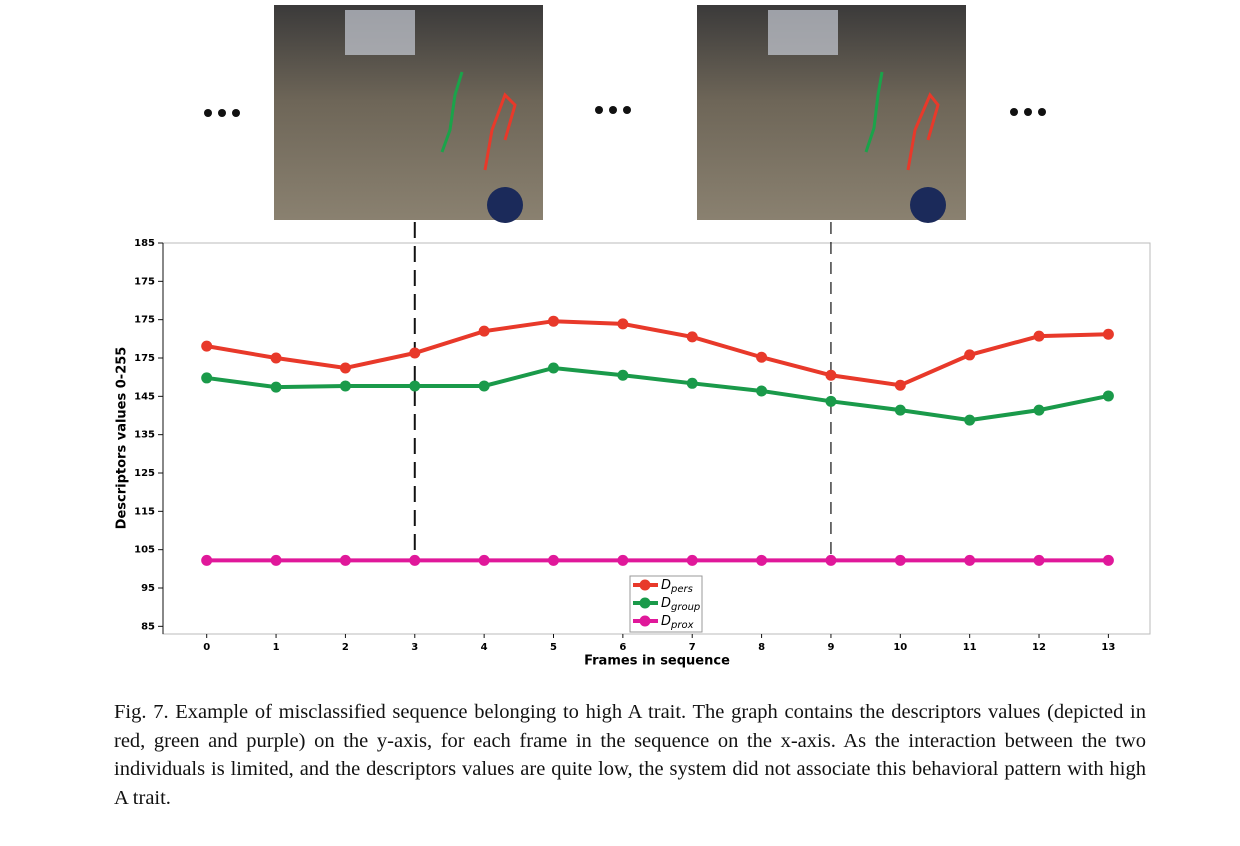  Describe the element at coordinates (144, 473) in the screenshot. I see `y-tick-label: 125` at that location.